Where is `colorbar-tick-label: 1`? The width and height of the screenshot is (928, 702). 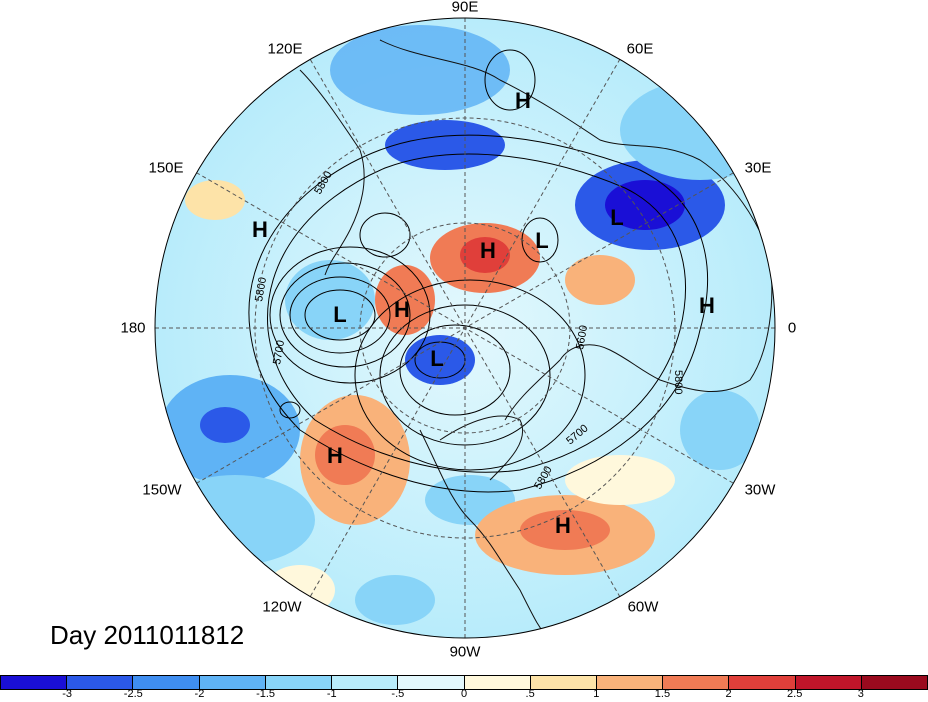 colorbar-tick-label: 1 is located at coordinates (596, 694).